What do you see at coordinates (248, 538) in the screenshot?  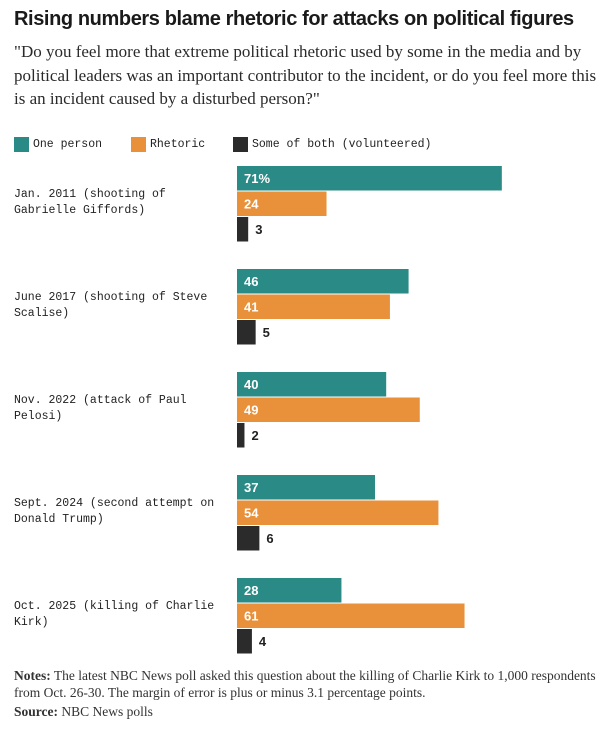 I see `bar-some-of-both-2024` at bounding box center [248, 538].